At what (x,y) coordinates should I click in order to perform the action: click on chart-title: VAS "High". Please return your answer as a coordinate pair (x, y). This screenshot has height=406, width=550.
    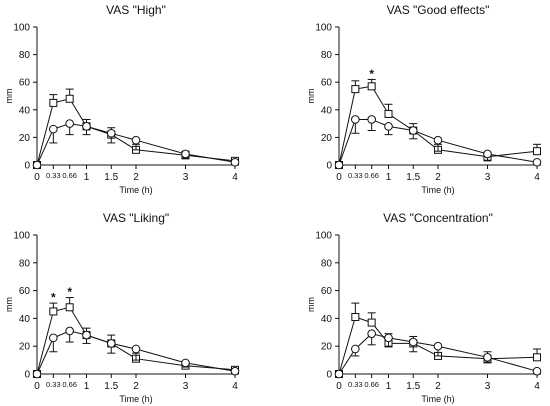
    Looking at the image, I should click on (136, 10).